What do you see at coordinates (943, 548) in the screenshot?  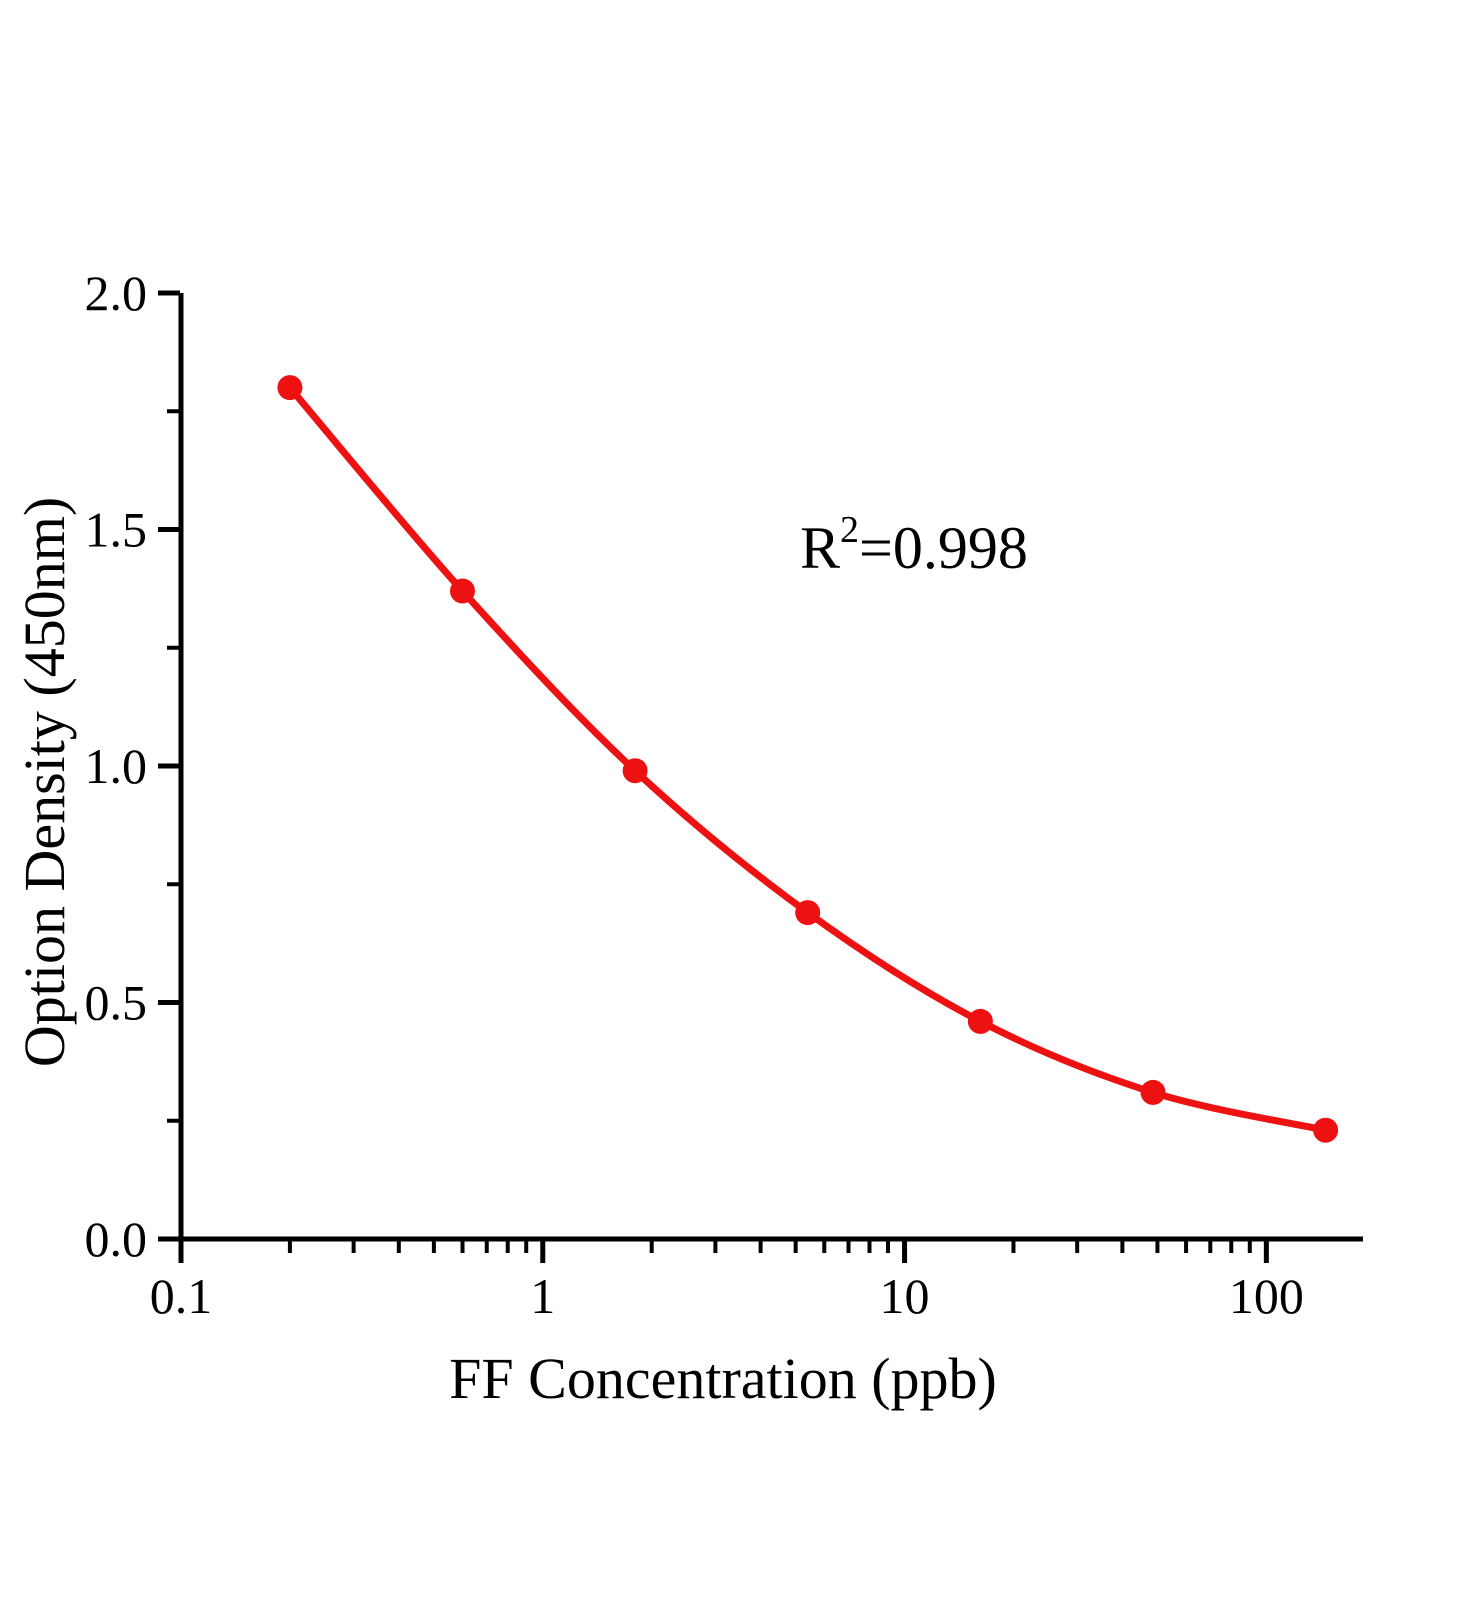 I see `r-squared-value: =0.998` at bounding box center [943, 548].